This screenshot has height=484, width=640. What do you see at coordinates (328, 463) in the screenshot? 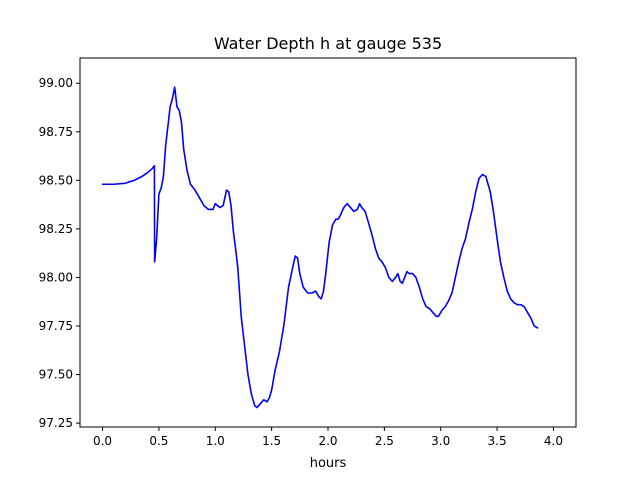
I see `x-axis-label: hours` at bounding box center [328, 463].